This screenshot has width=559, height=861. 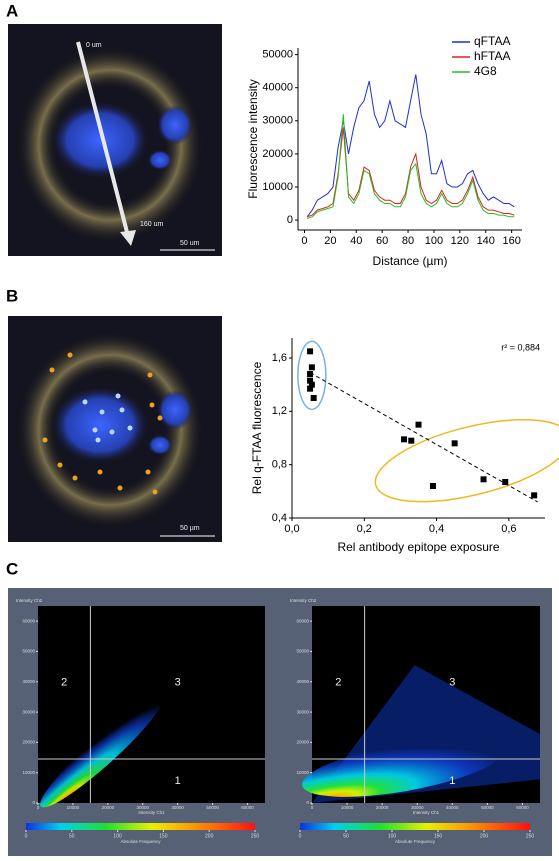 I want to click on panel-label: A, so click(x=12, y=10).